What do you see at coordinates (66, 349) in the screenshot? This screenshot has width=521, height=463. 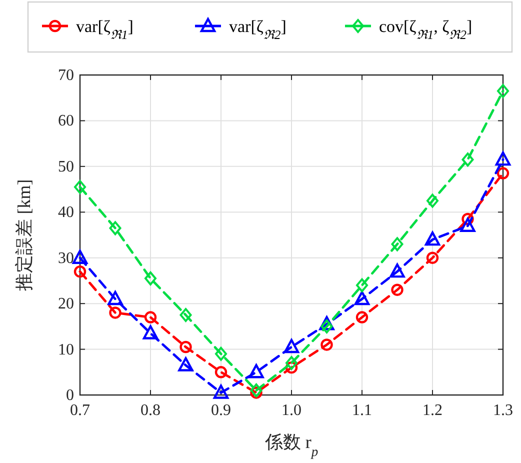 I see `y-tick-label: 10` at bounding box center [66, 349].